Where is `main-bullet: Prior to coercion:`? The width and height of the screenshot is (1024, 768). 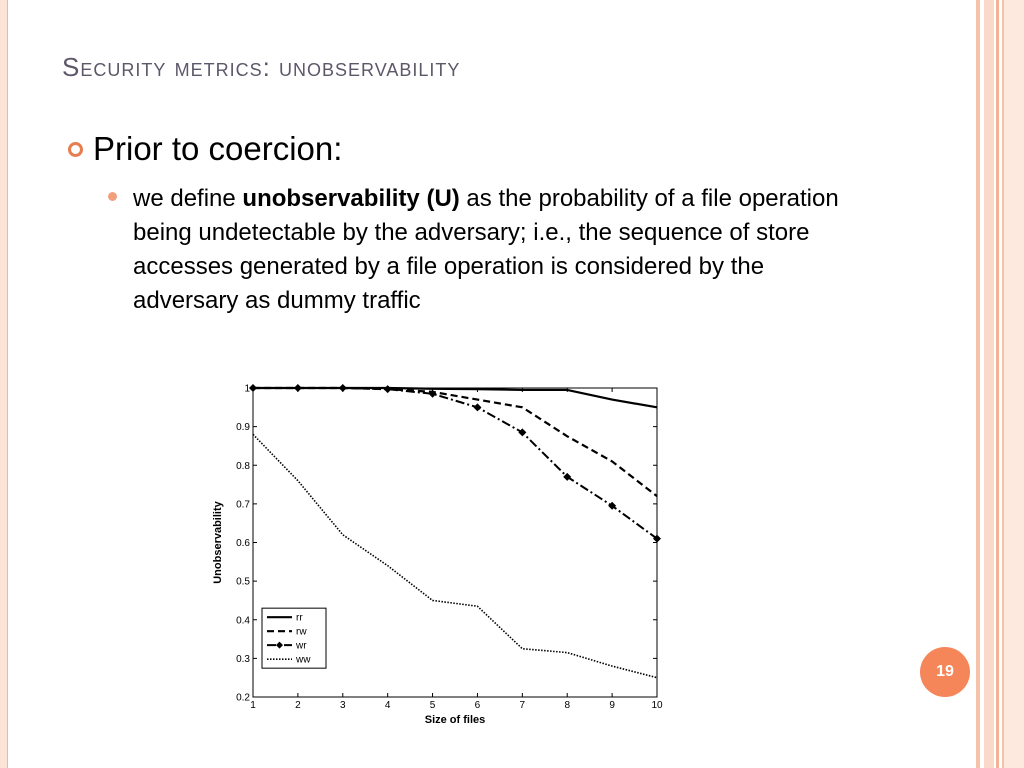
main-bullet: Prior to coercion: is located at coordinates (205, 149).